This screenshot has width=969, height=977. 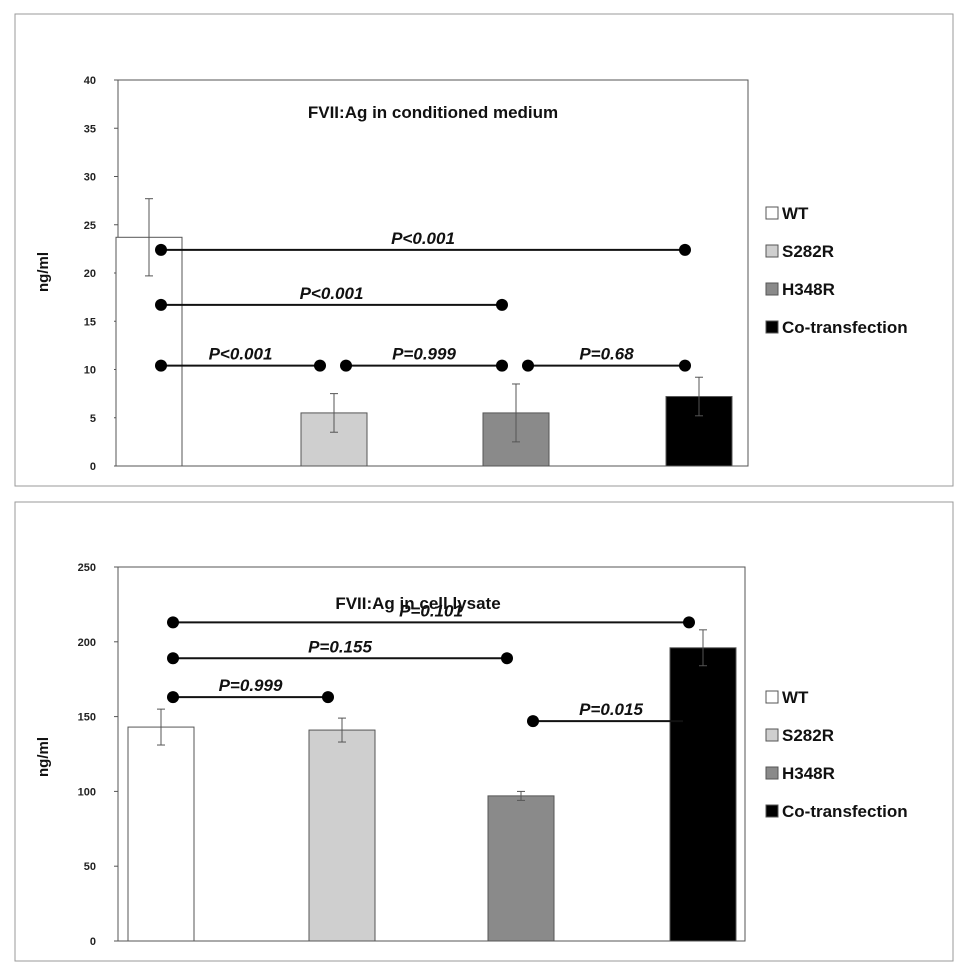 I want to click on bar-wt, so click(x=161, y=834).